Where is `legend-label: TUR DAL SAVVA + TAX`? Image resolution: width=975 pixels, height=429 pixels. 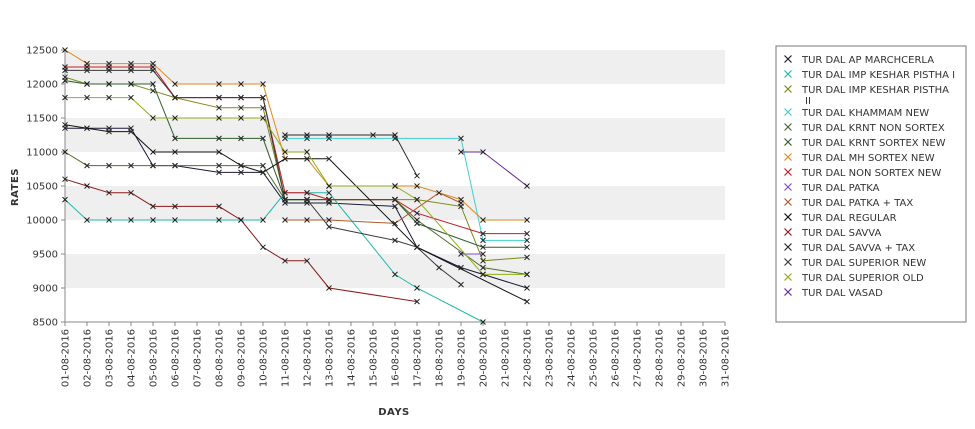
legend-label: TUR DAL SAVVA + TAX is located at coordinates (858, 248).